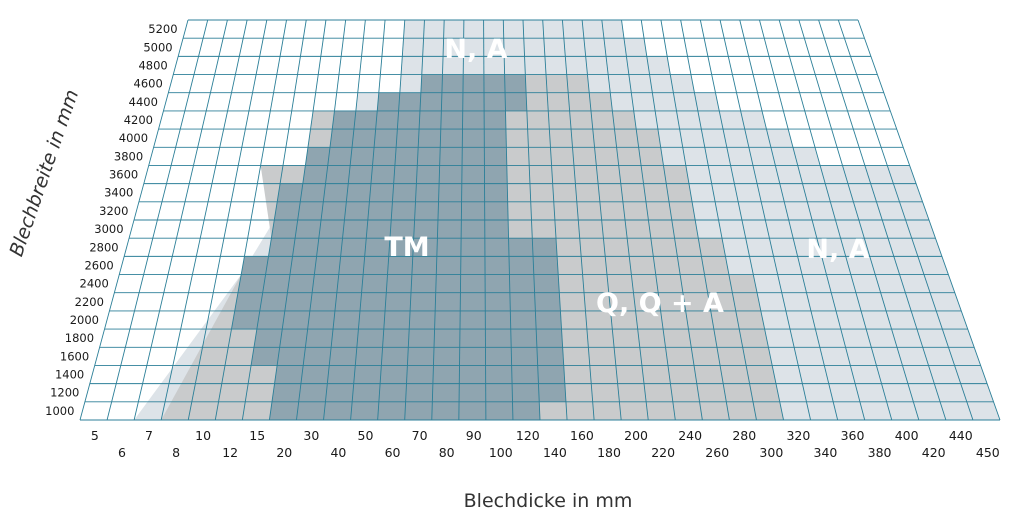 The width and height of the screenshot is (1013, 512). I want to click on x-tick-label: 220, so click(663, 452).